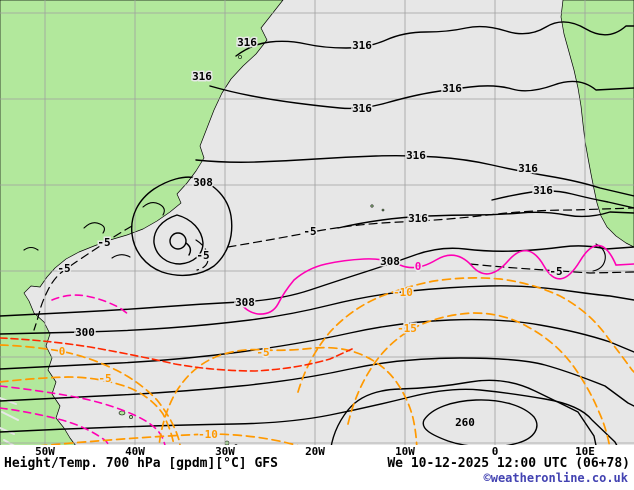 The height and width of the screenshot is (490, 634). I want to click on longitude-label: 0, so click(495, 451).